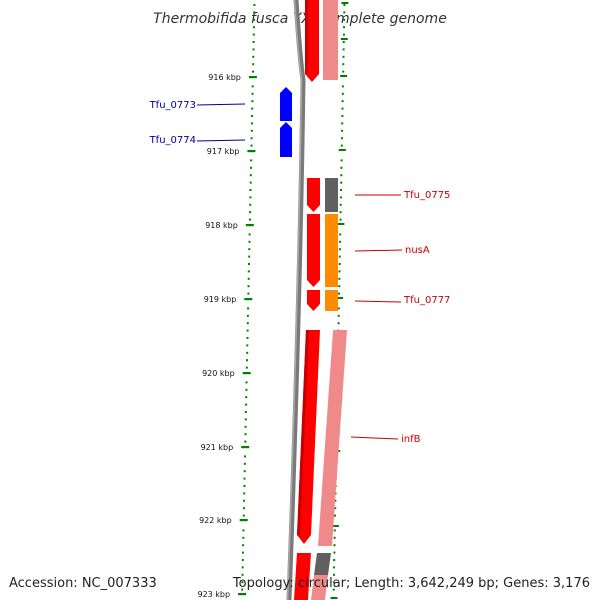 The height and width of the screenshot is (600, 600). What do you see at coordinates (319, 587) in the screenshot?
I see `ring-bottom-light` at bounding box center [319, 587].